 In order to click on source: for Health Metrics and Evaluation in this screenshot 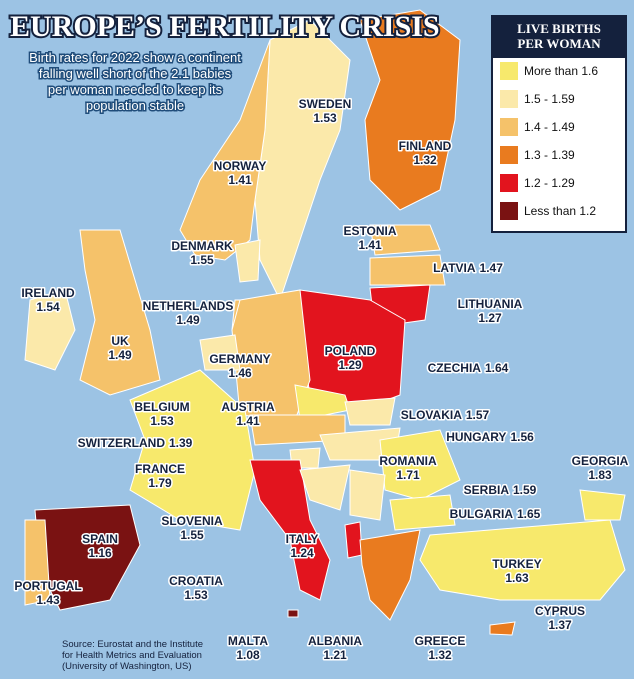, I will do `click(132, 655)`.